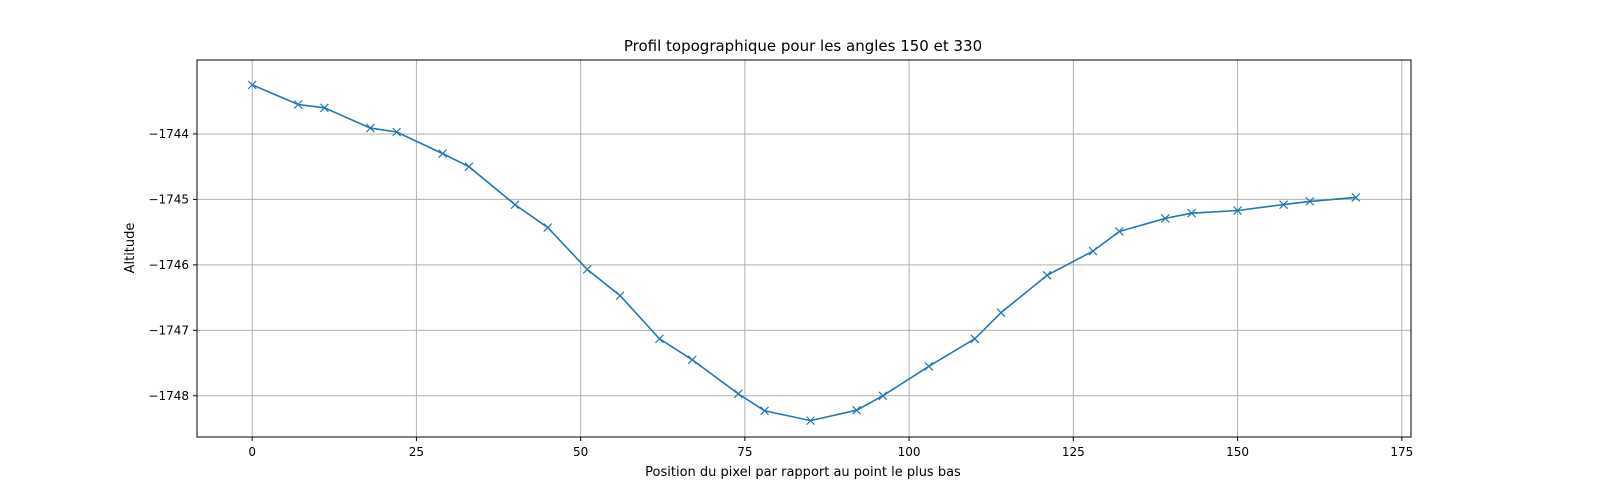 The height and width of the screenshot is (500, 1600). Describe the element at coordinates (1237, 452) in the screenshot. I see `x-tick-label: 150` at that location.